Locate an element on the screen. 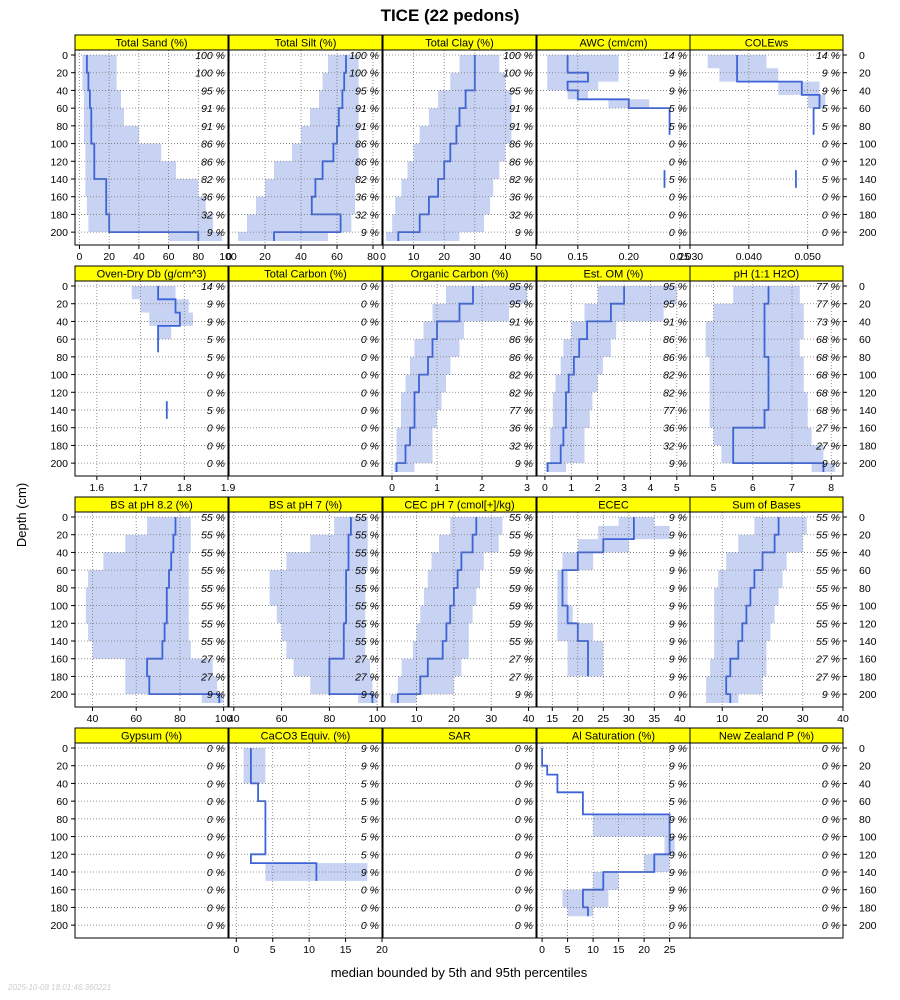 This screenshot has width=900, height=1000. percent-label: 68 % is located at coordinates (828, 358).